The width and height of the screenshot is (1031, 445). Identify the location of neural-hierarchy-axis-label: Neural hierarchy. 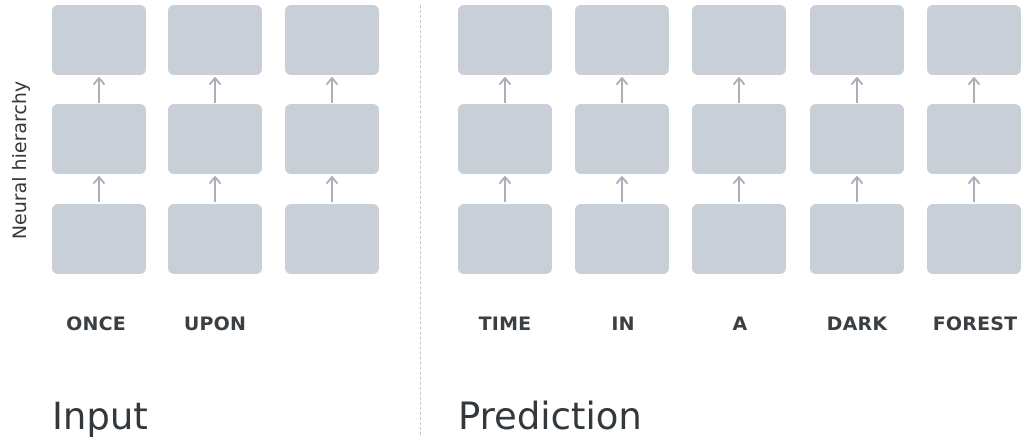
(20, 160).